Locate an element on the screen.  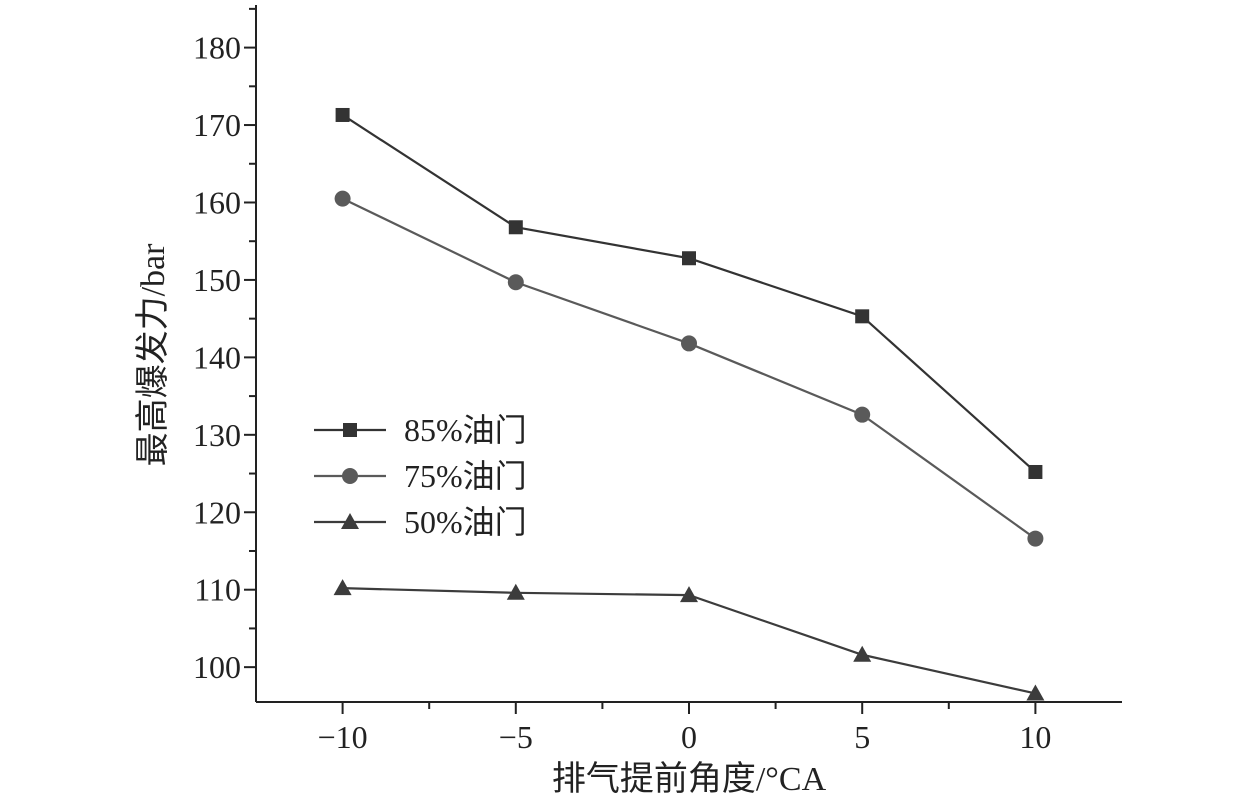
x-tick-label: 10 is located at coordinates (1035, 737).